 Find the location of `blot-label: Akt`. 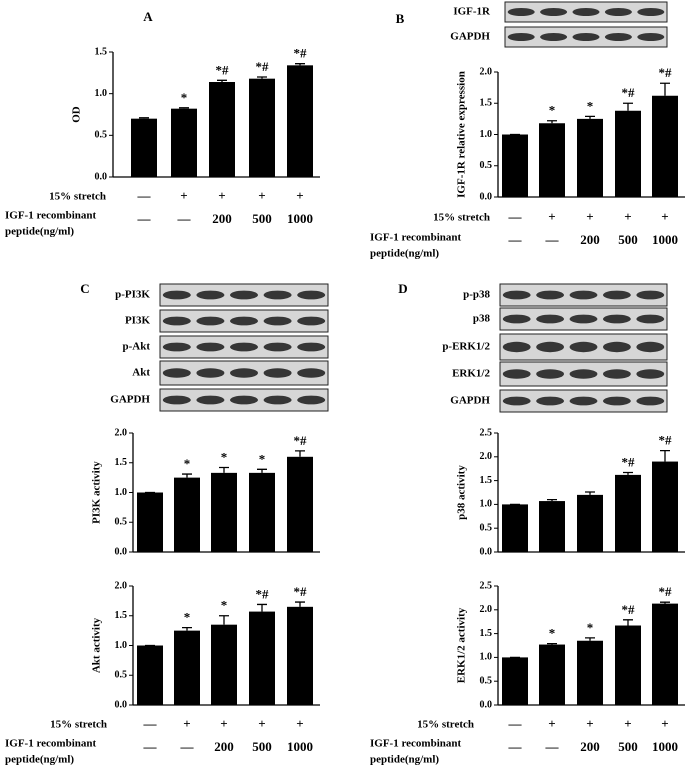

blot-label: Akt is located at coordinates (141, 373).